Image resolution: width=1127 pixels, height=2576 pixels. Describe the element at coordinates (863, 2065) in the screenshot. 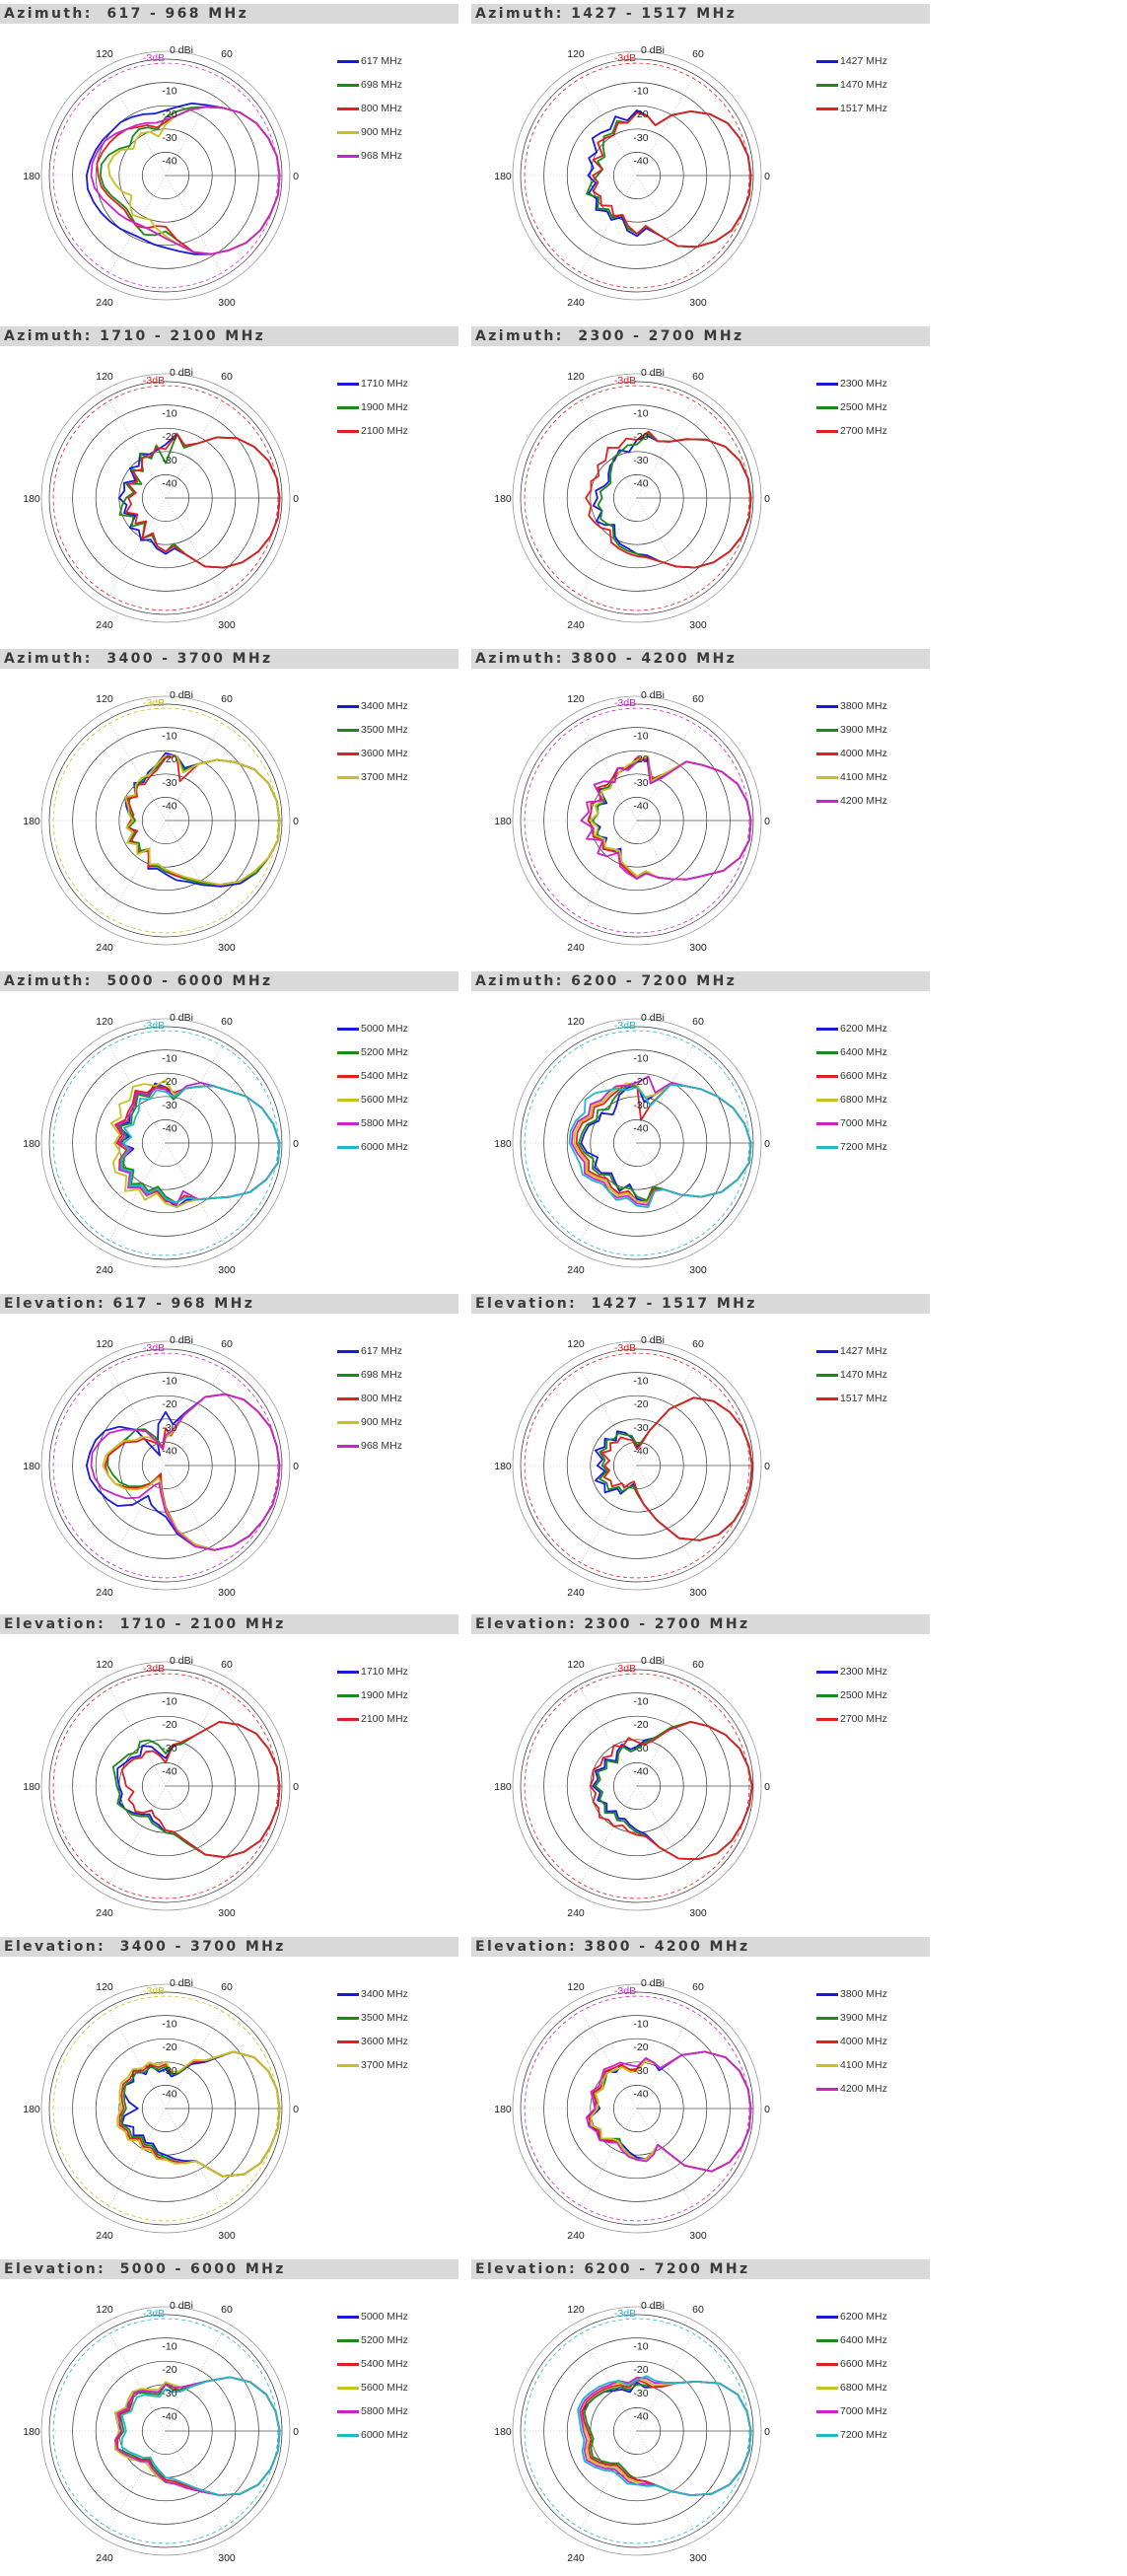

I see `legend-label: 4100 MHz` at that location.